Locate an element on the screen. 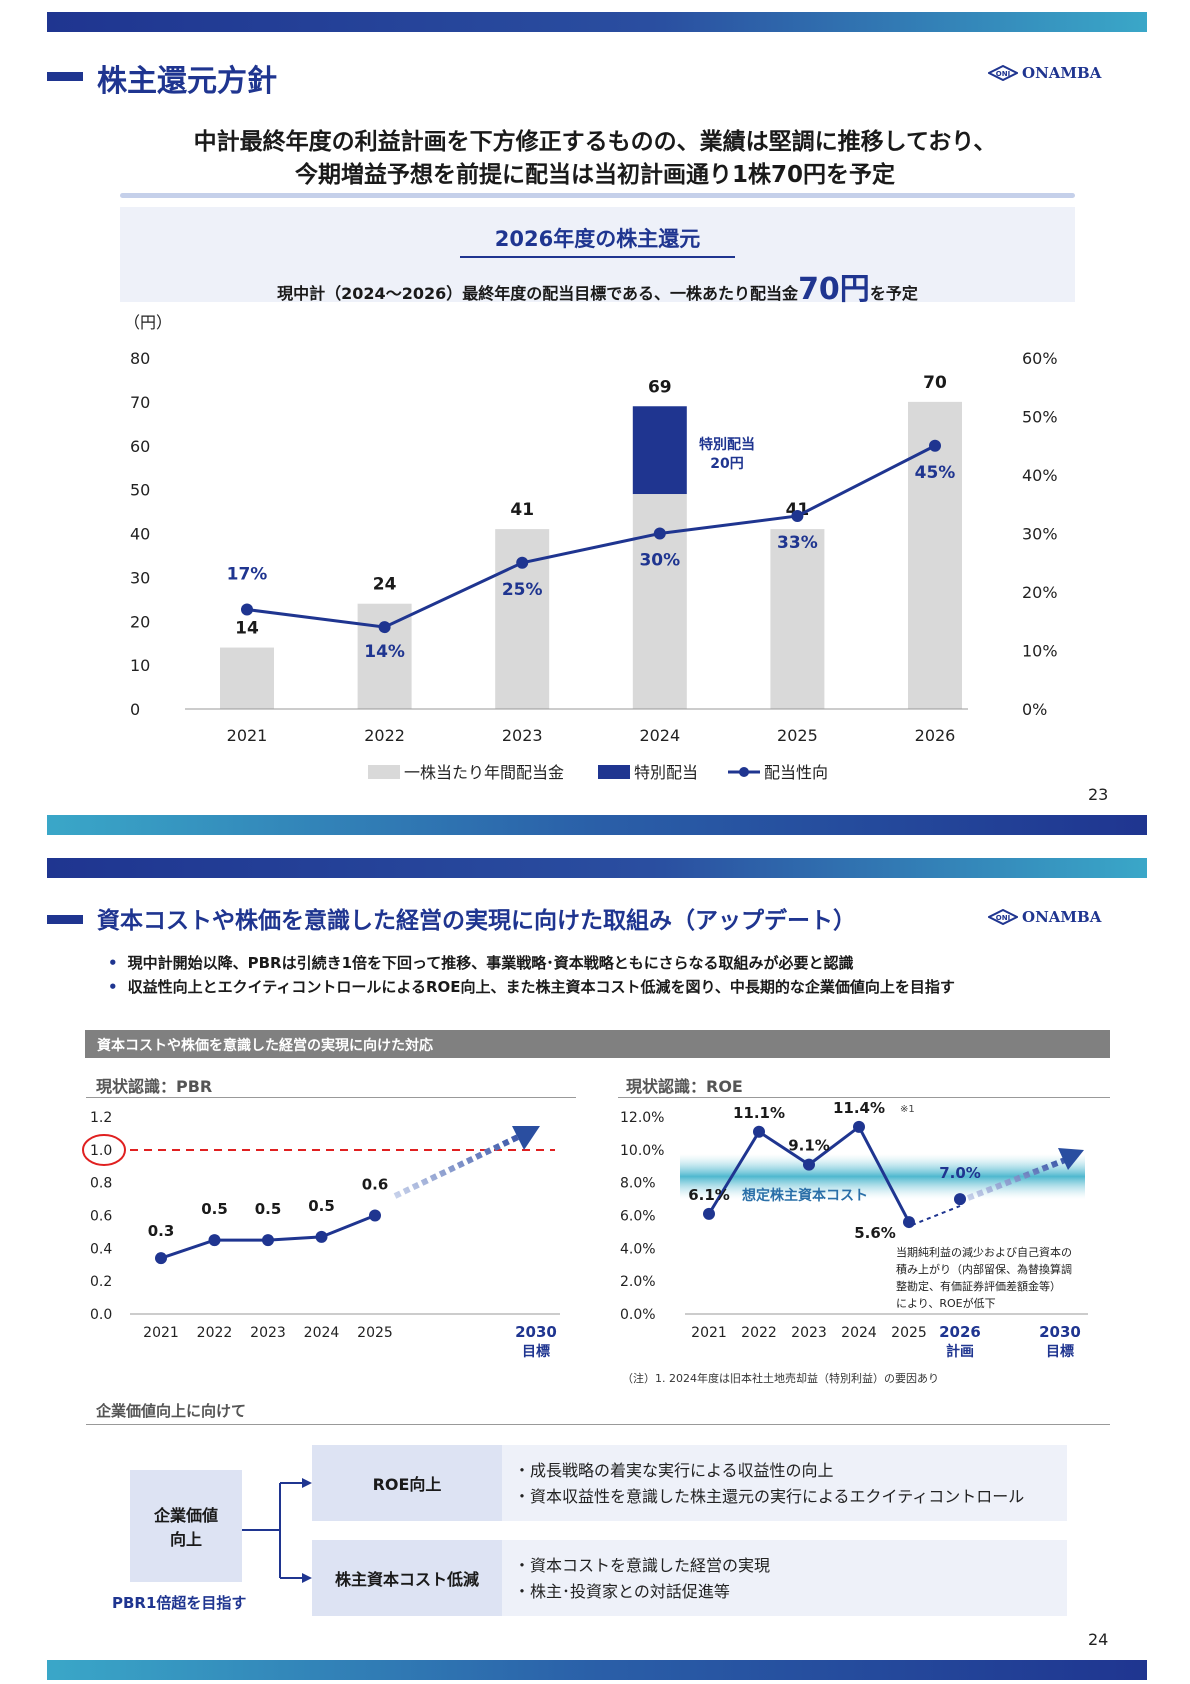 Image resolution: width=1190 pixels, height=1684 pixels. special-dividend-label-1: 特別配当 is located at coordinates (727, 444).